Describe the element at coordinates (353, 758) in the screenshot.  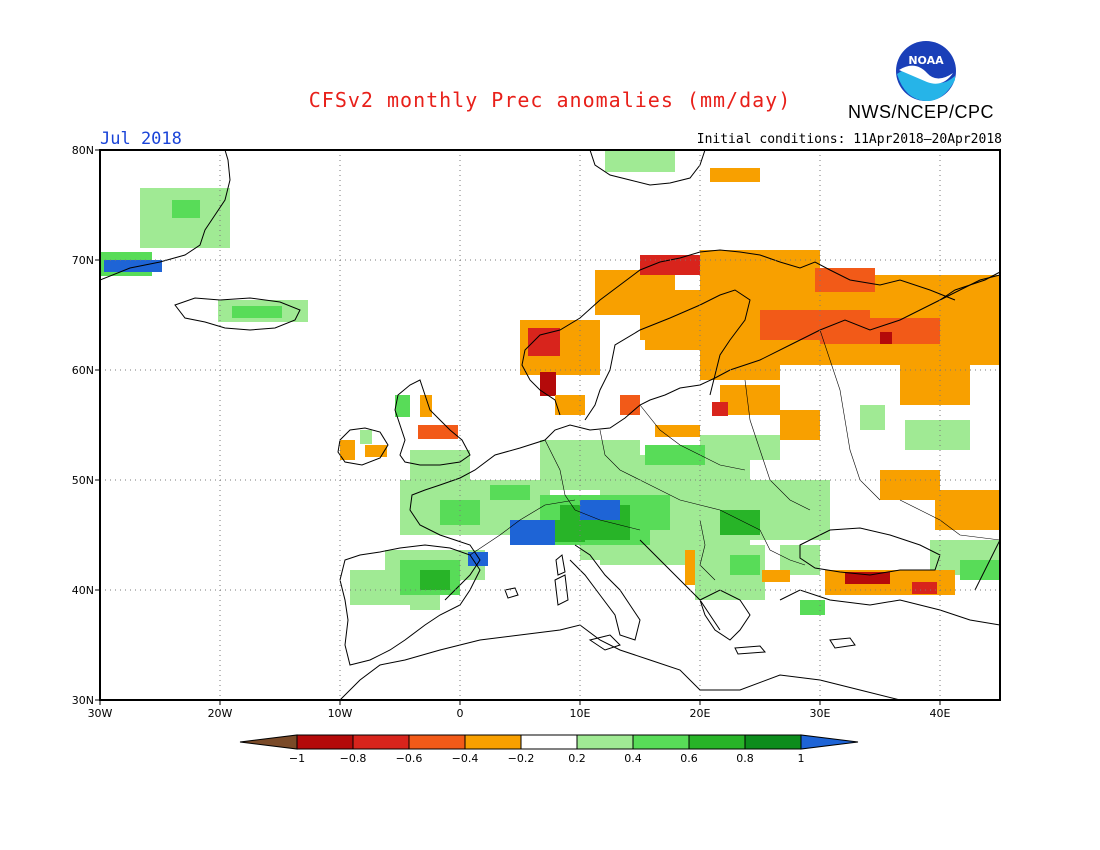
I see `legend-label: −0.8` at that location.